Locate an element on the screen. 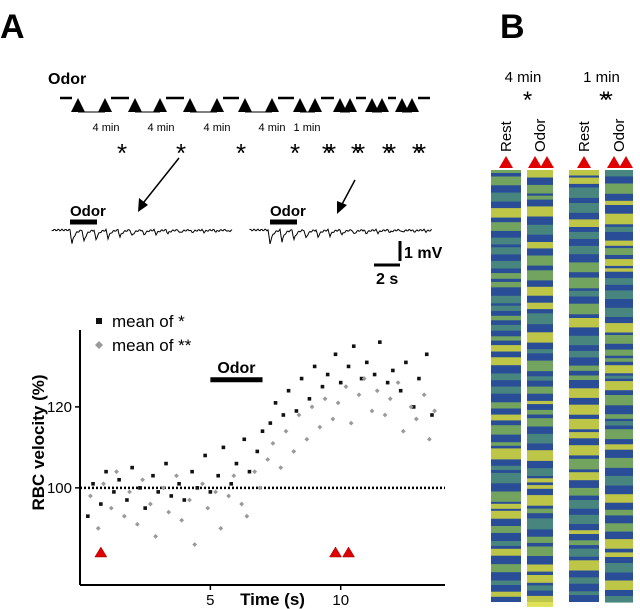 Image resolution: width=640 pixels, height=609 pixels. trace is located at coordinates (341, 236).